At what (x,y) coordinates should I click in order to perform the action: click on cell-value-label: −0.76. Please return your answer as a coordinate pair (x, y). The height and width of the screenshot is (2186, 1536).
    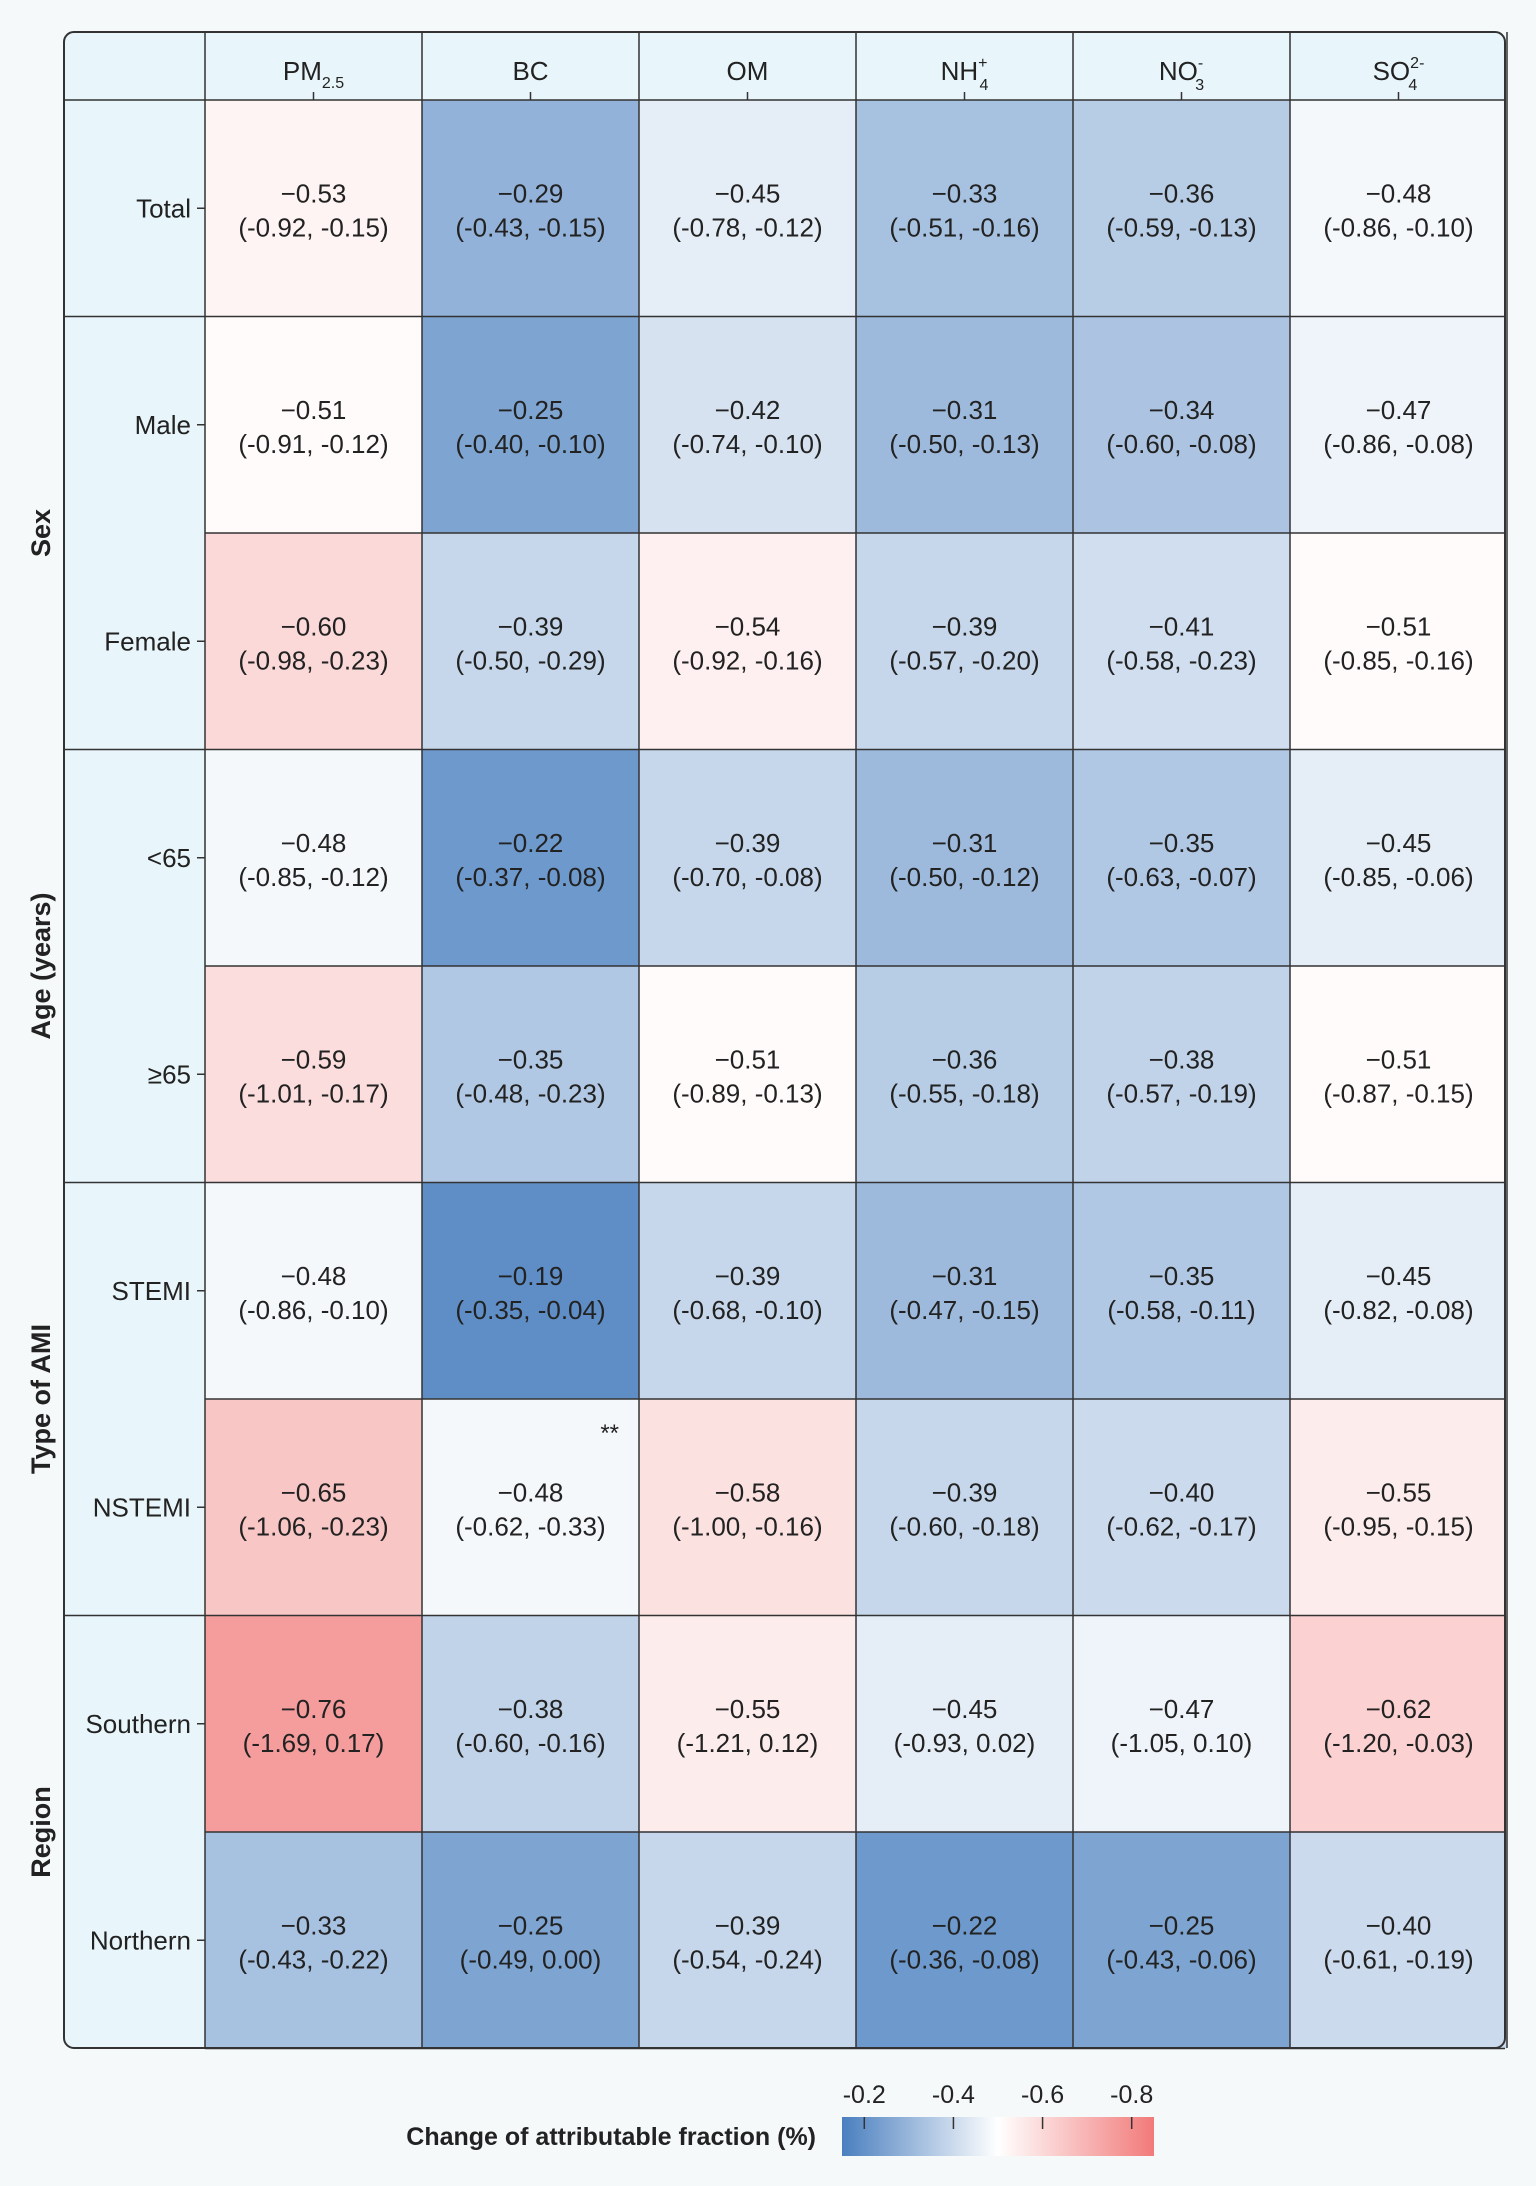
    Looking at the image, I should click on (314, 1709).